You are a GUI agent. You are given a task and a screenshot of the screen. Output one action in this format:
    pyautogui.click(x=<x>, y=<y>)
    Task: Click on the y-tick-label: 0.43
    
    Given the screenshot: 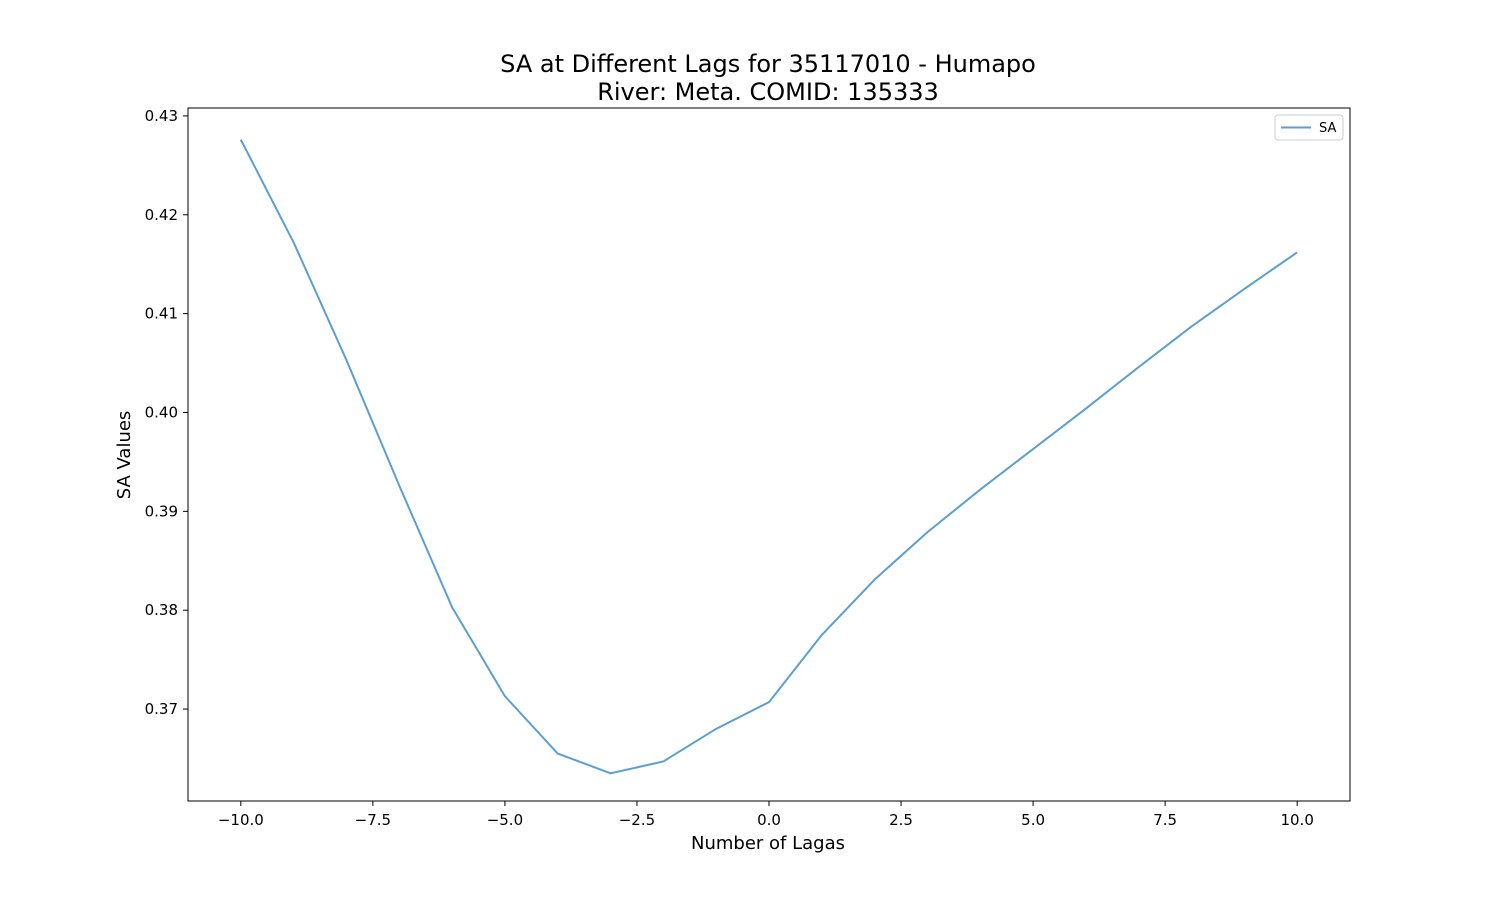 What is the action you would take?
    pyautogui.click(x=161, y=116)
    